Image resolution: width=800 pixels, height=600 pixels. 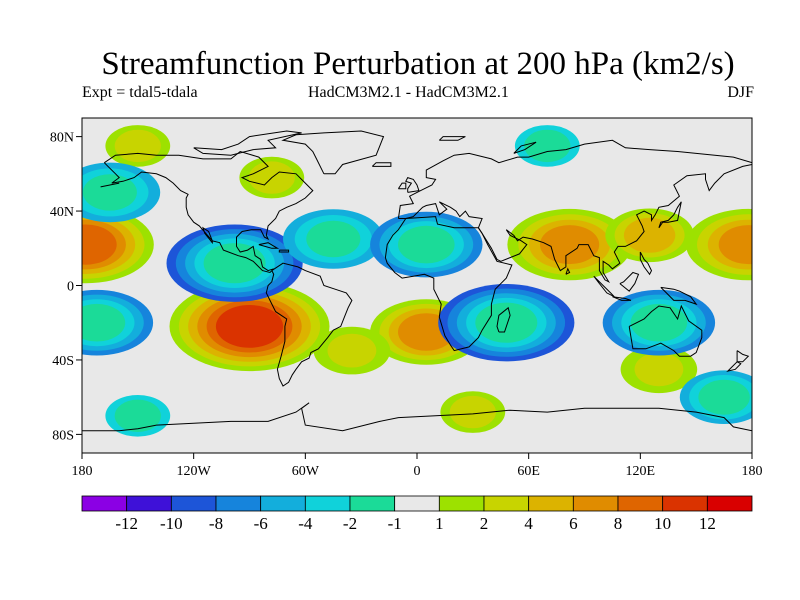 I want to click on experiment-label: Expt = tdal5-tdala, so click(x=140, y=92).